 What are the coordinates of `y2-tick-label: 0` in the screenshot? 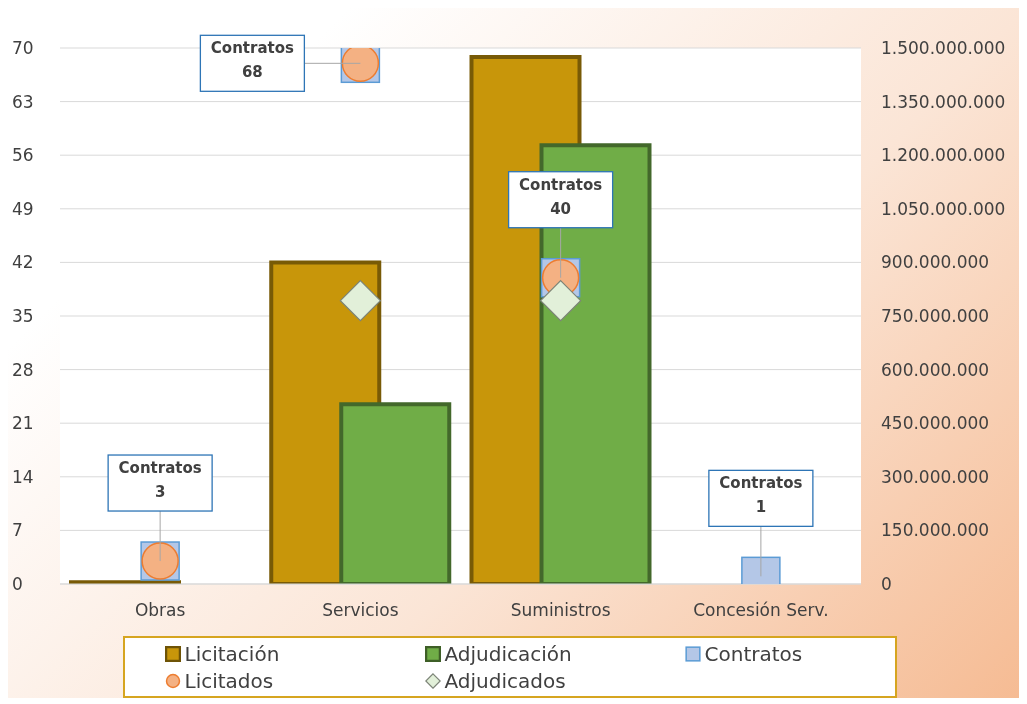 It's located at (886, 584).